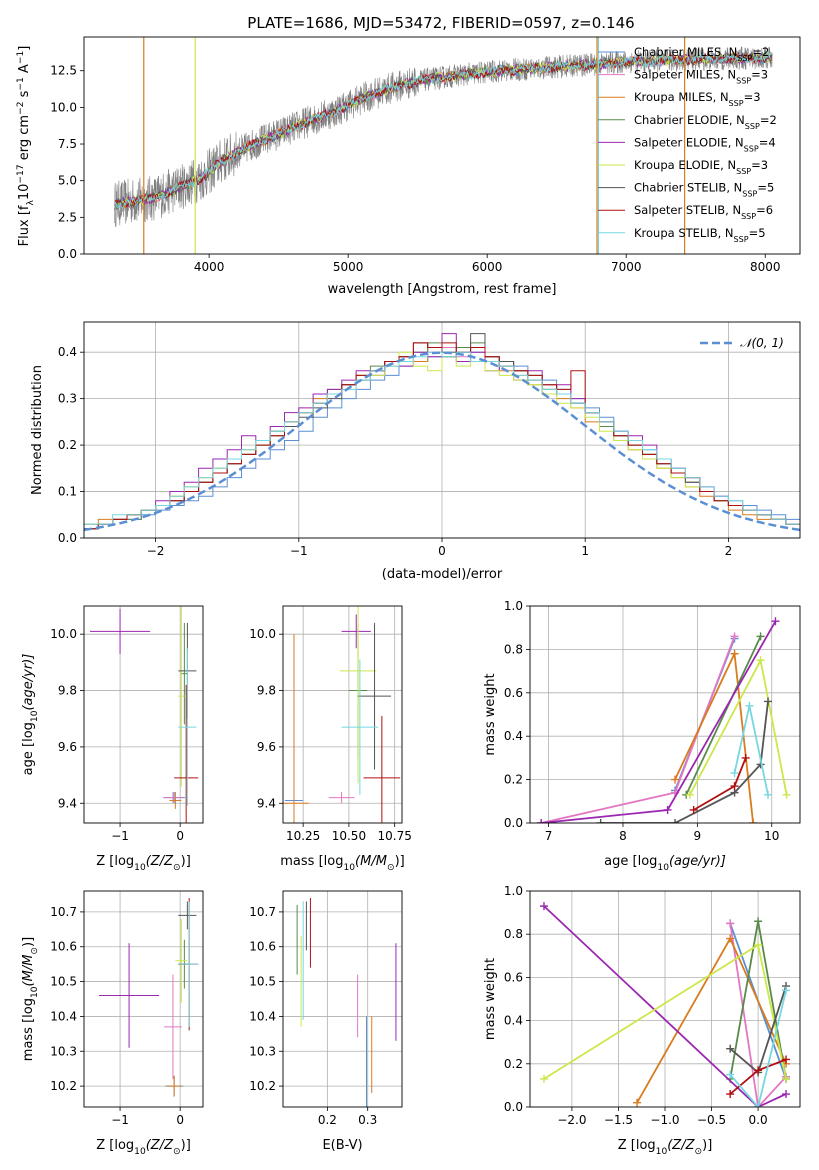 The height and width of the screenshot is (1170, 819). What do you see at coordinates (67, 181) in the screenshot?
I see `y-tick-label: 5.0` at bounding box center [67, 181].